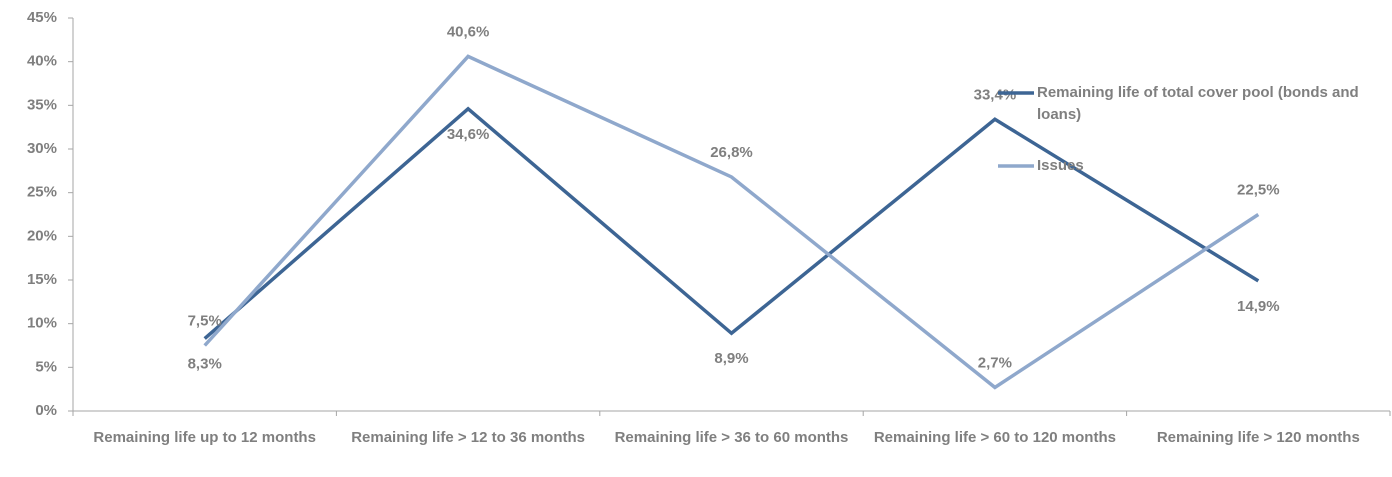 This screenshot has width=1392, height=477. I want to click on data-label: 40,6%, so click(468, 31).